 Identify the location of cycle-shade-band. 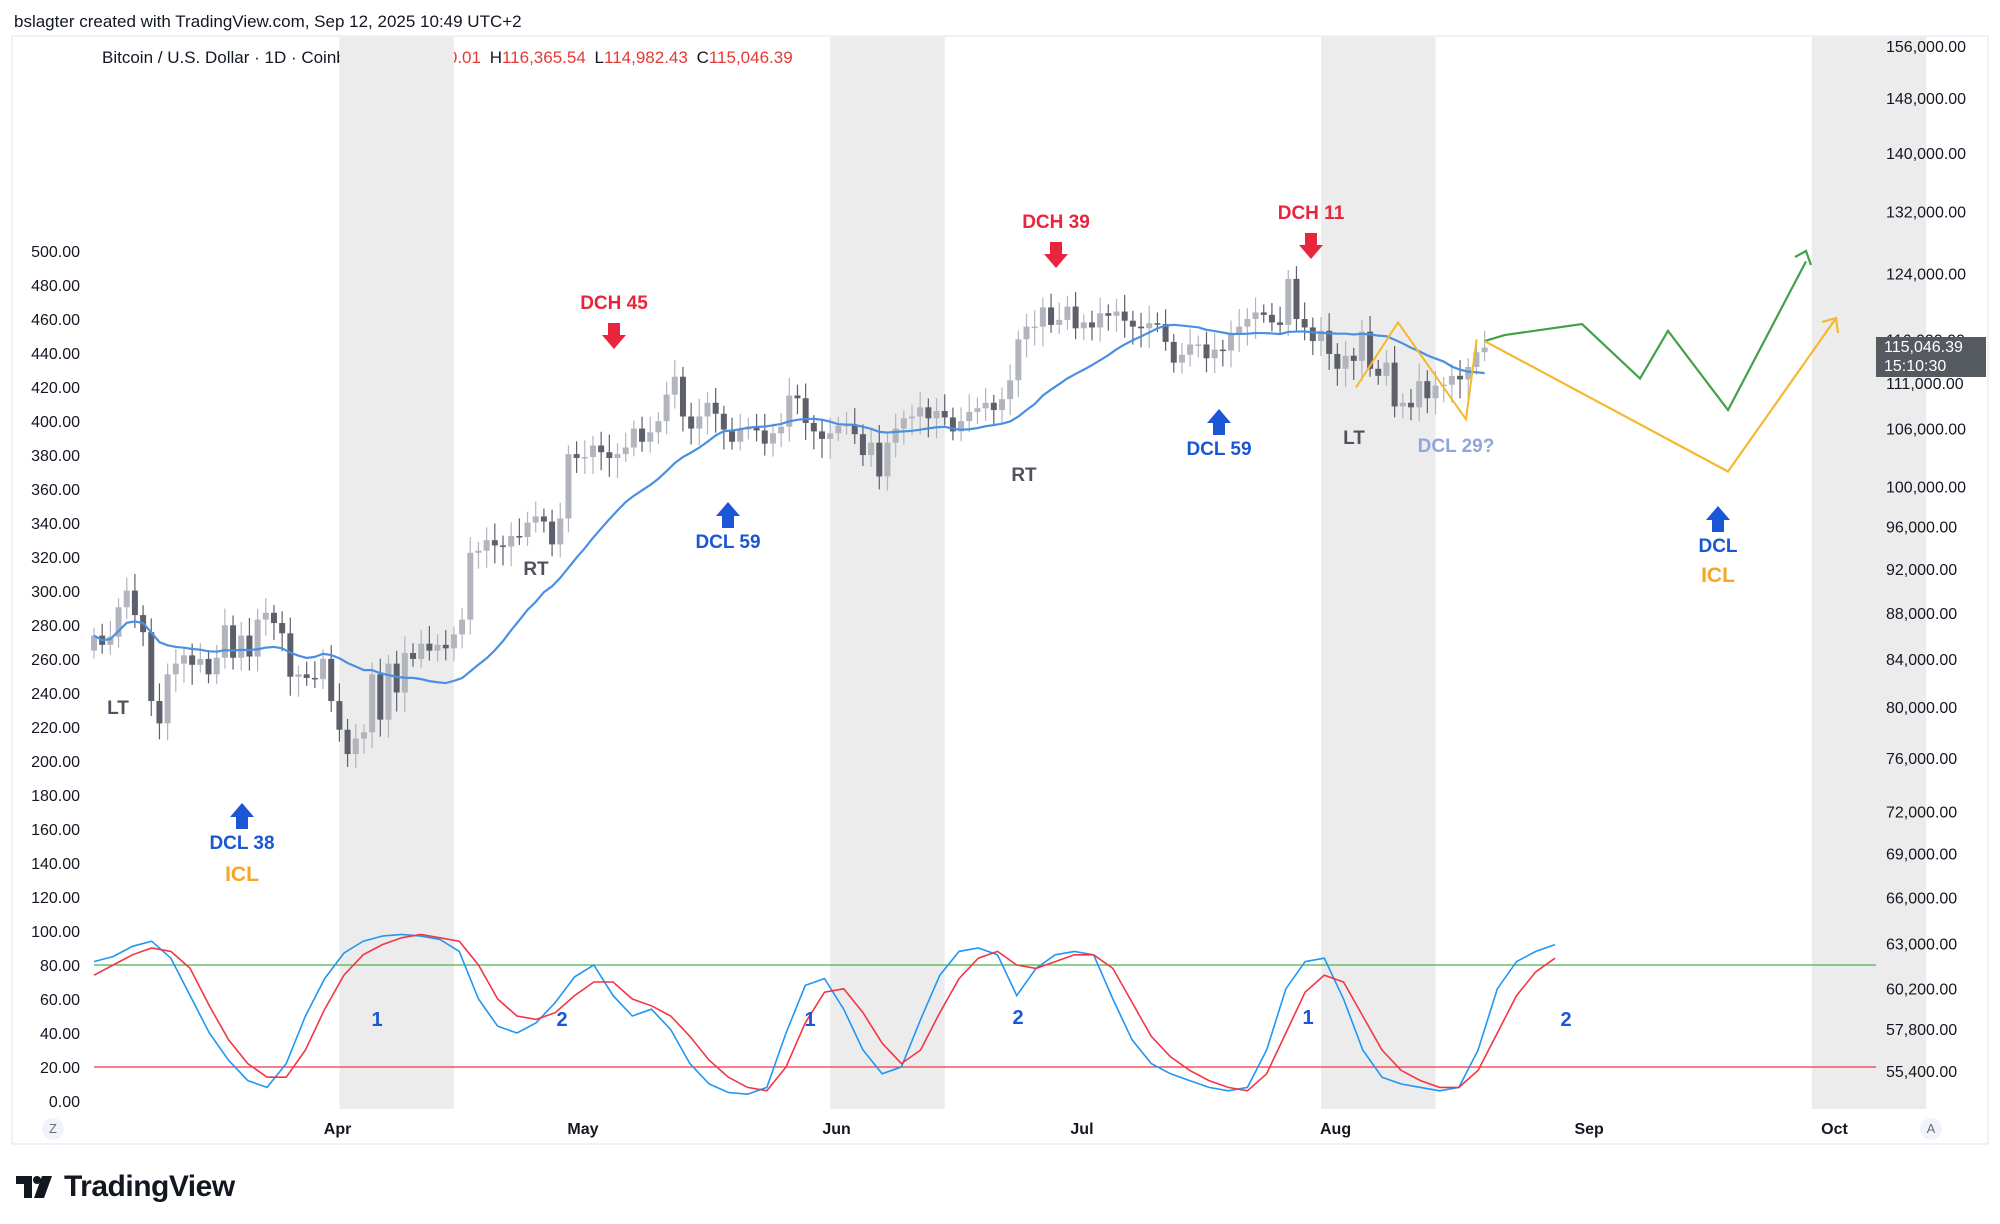
(1869, 573).